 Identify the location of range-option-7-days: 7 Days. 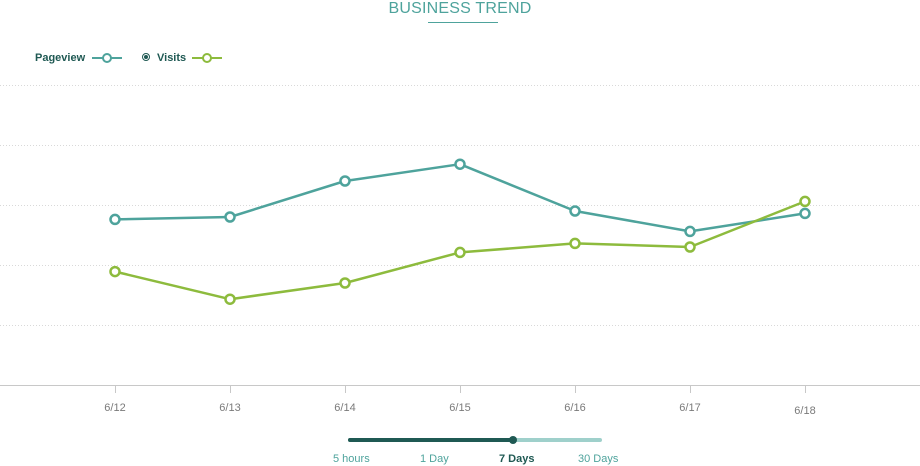
(517, 459).